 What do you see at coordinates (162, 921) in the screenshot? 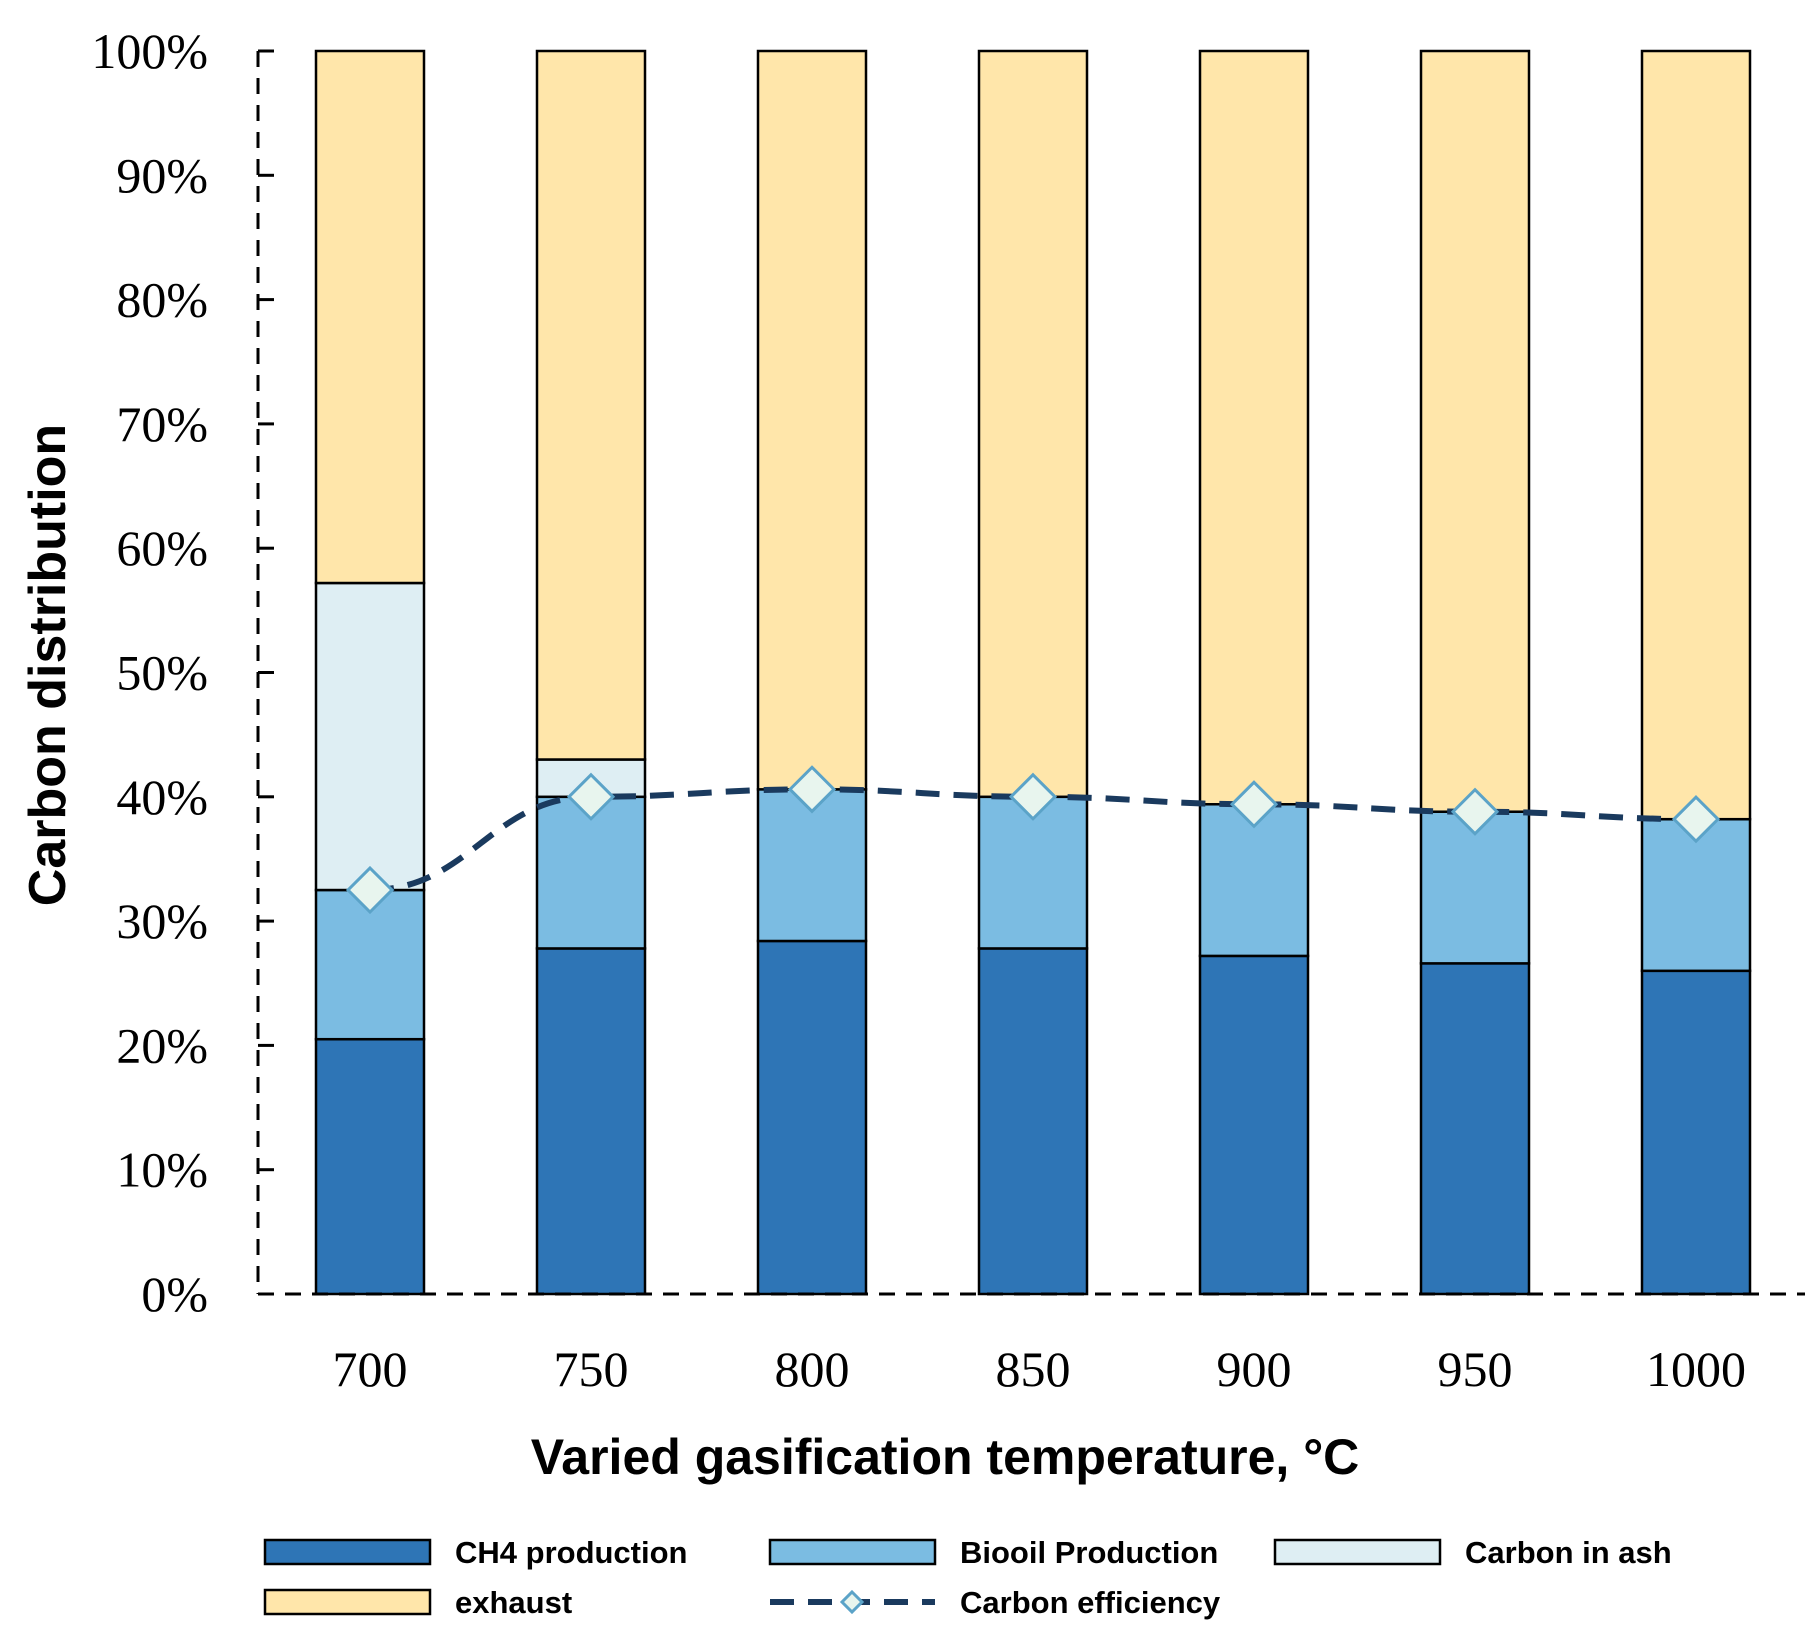
I see `y-tick-label: 30%` at bounding box center [162, 921].